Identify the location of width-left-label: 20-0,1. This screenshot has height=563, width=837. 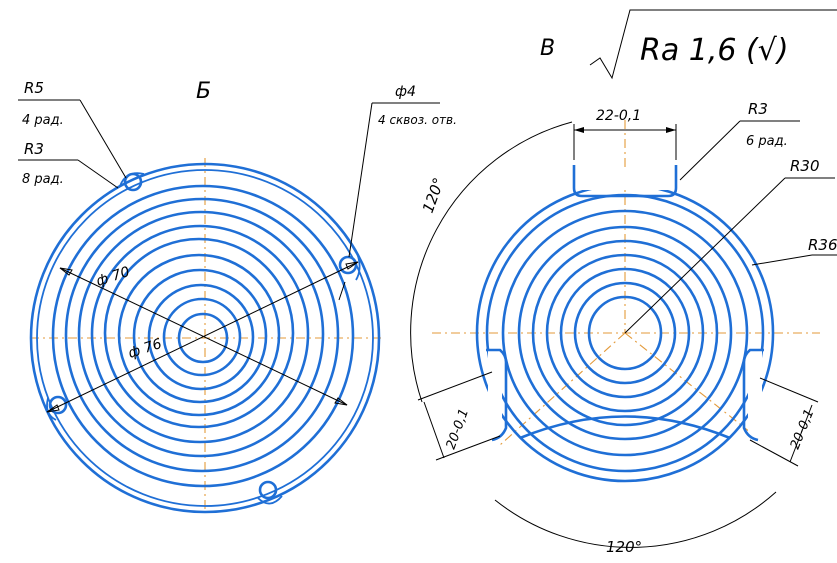
(458, 429).